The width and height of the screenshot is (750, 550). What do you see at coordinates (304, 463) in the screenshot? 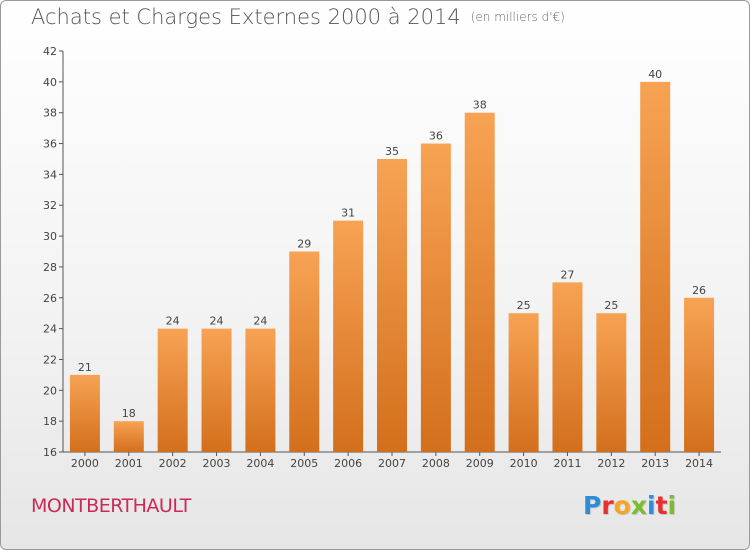
I see `x-tick-label: 2005` at bounding box center [304, 463].